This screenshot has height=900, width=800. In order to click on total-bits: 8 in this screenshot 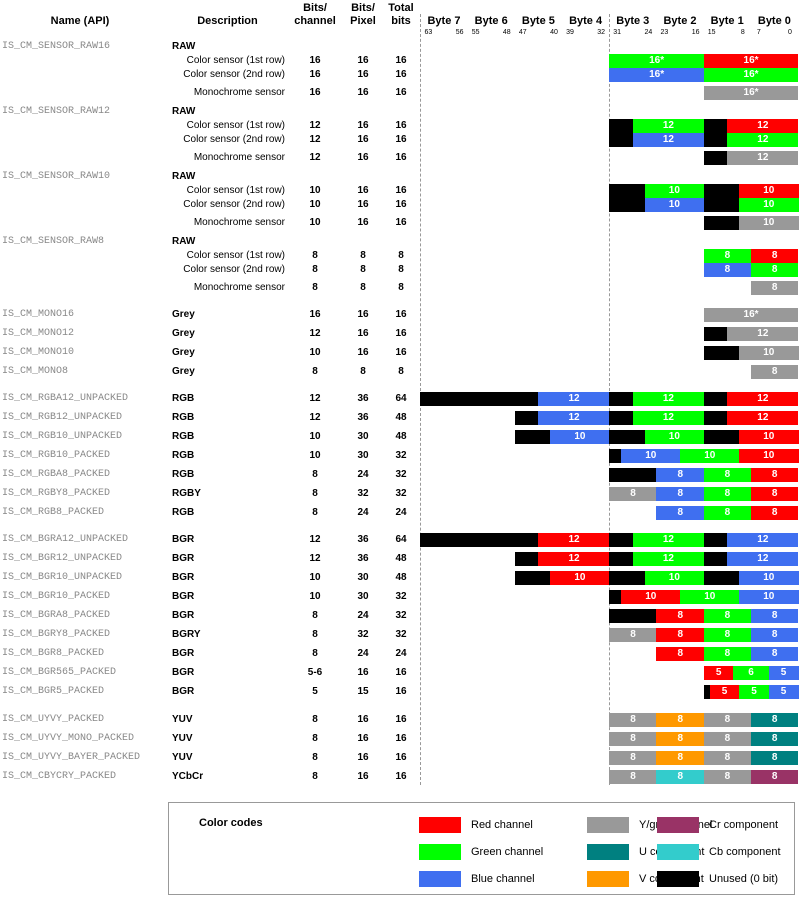, I will do `click(401, 255)`.